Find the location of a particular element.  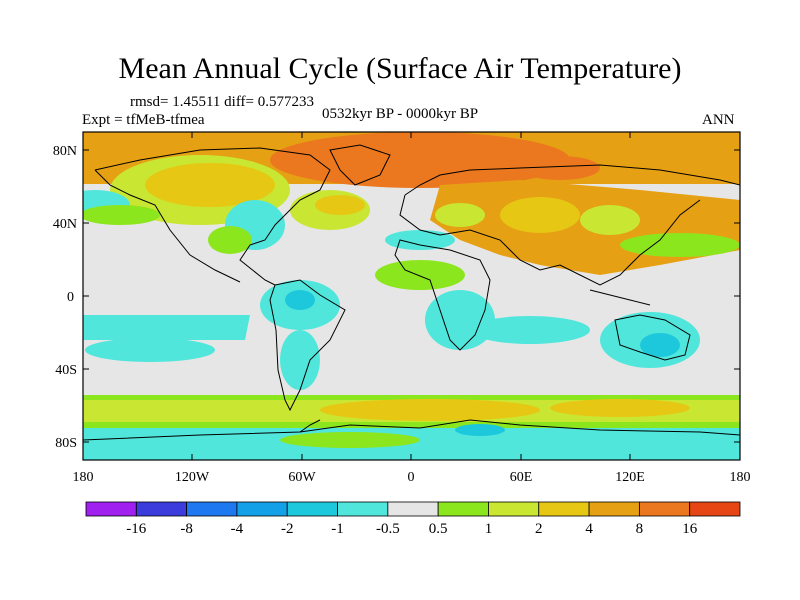

lon-label-0: 0 is located at coordinates (411, 477).